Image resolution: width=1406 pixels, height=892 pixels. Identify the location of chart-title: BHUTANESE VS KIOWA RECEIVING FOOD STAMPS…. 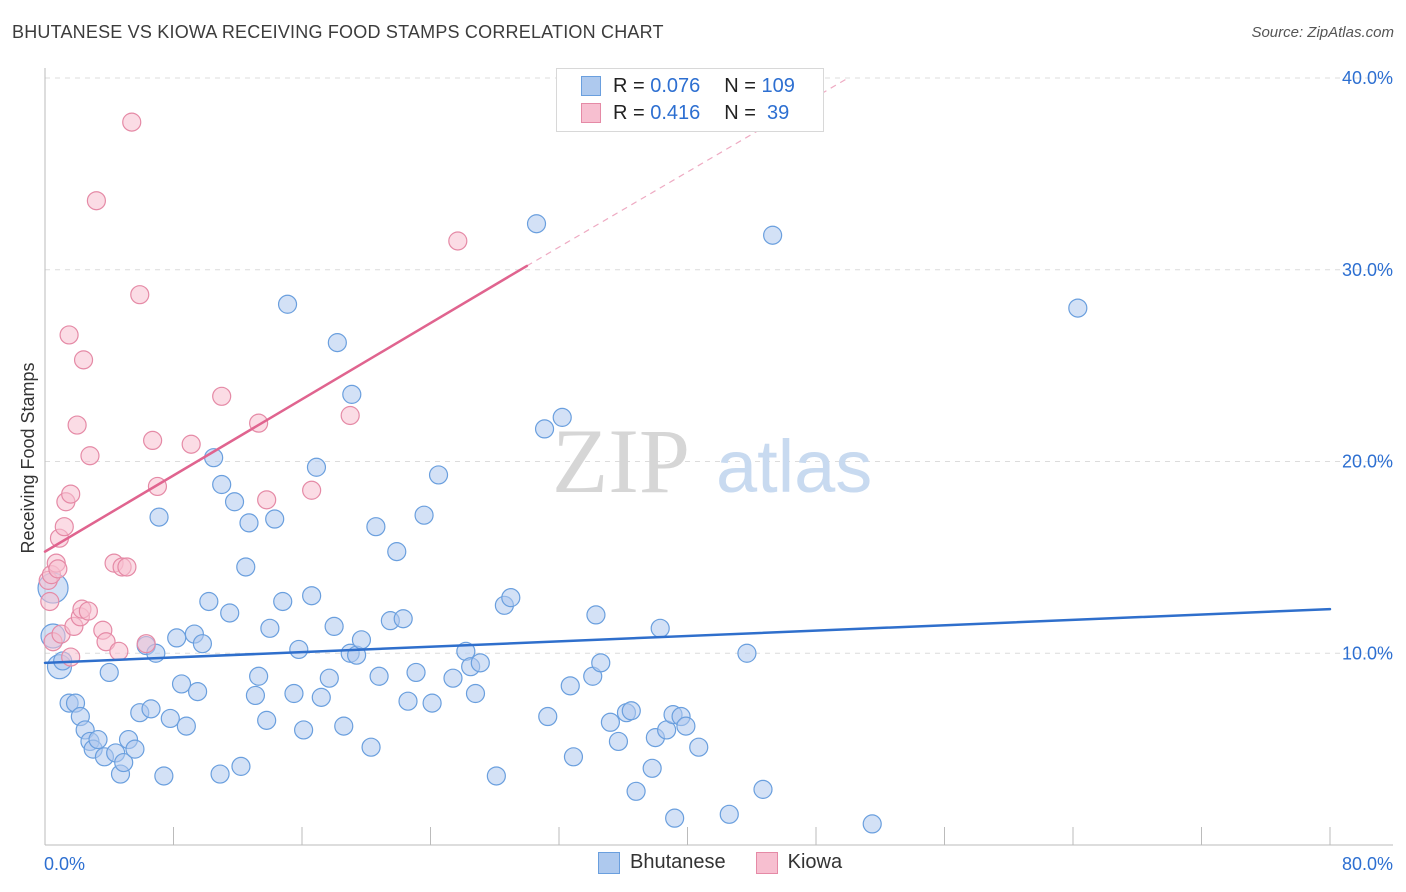
(338, 32).